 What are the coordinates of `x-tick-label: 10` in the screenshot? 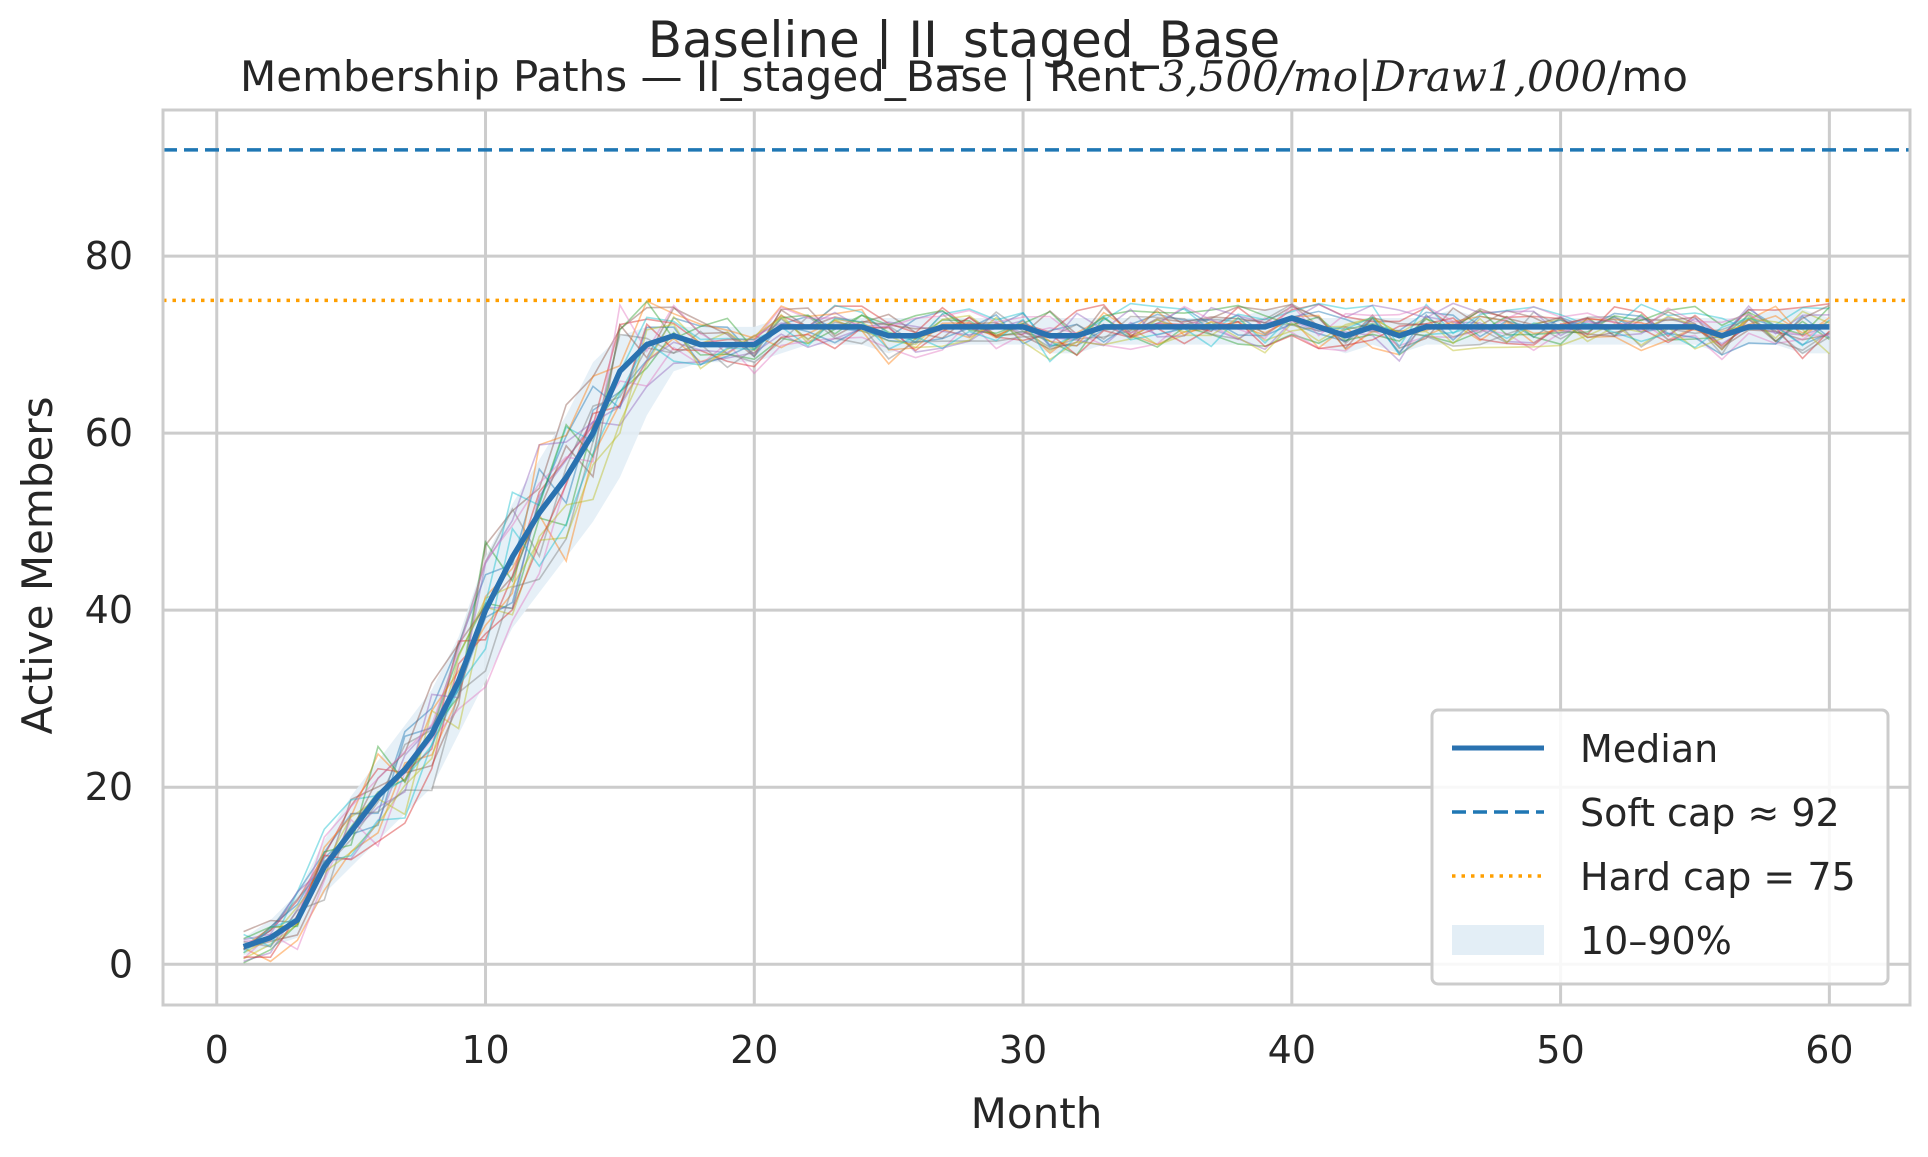 It's located at (485, 1050).